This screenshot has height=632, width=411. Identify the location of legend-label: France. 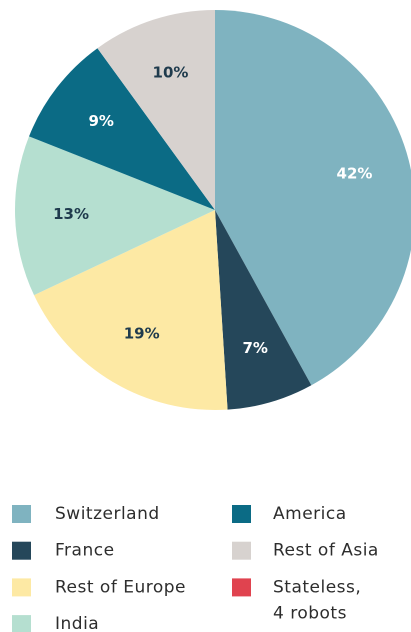
(85, 551).